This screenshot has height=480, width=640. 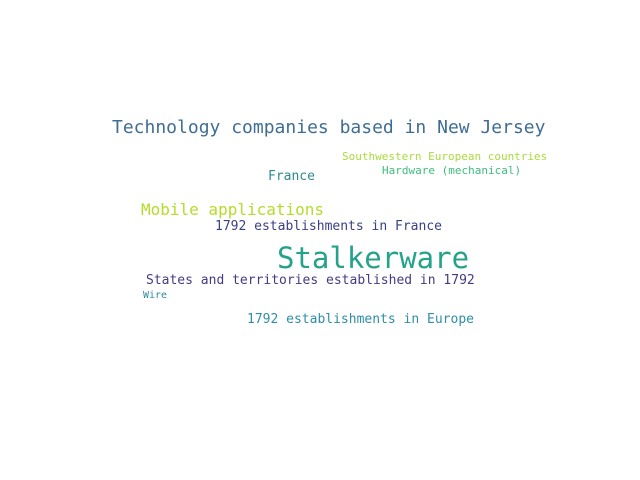 What do you see at coordinates (452, 170) in the screenshot?
I see `word-hardware-mechanical: Hardware (mechanical)` at bounding box center [452, 170].